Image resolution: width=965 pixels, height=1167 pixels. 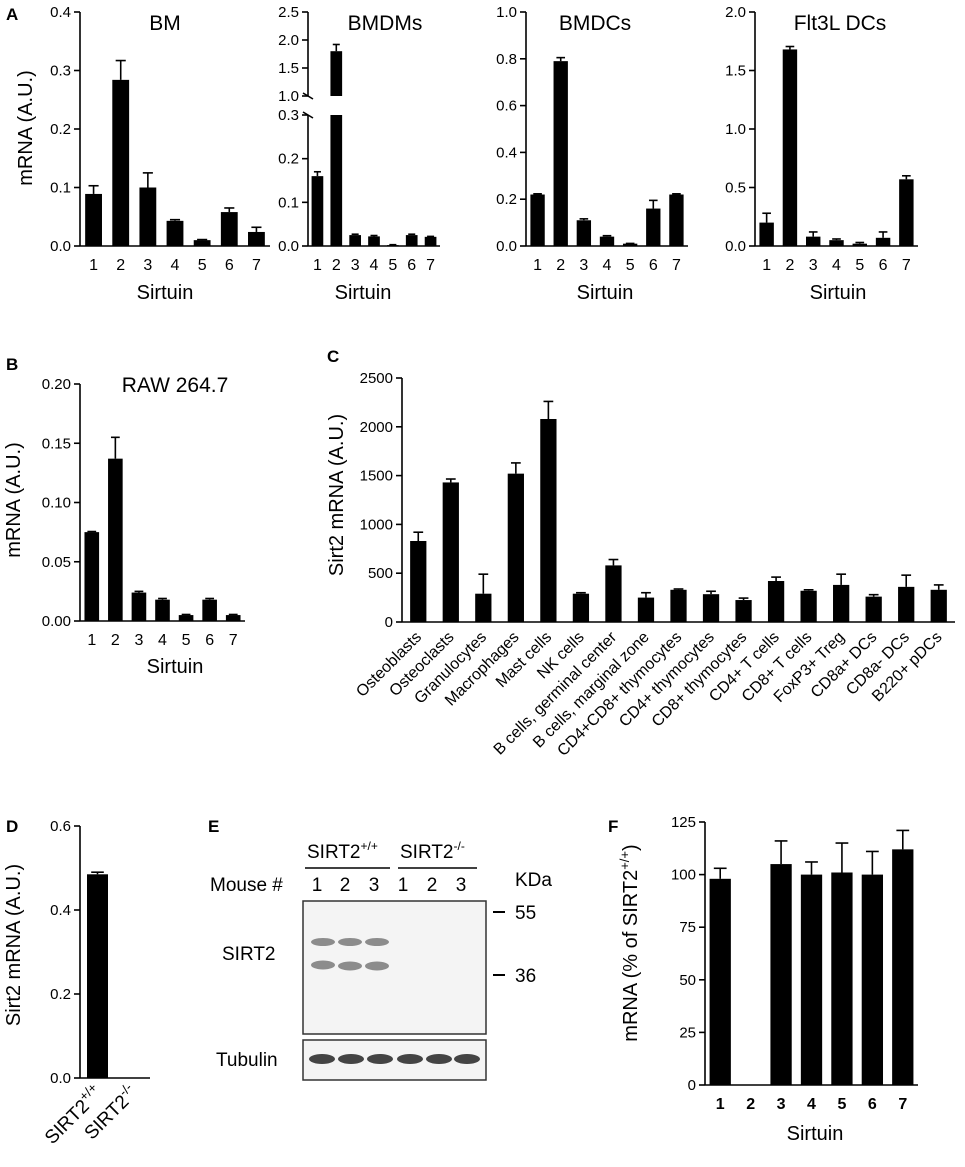 What do you see at coordinates (359, 139) in the screenshot?
I see `plot-area-bmdms: 0.0 0.1 0.2 0.3 1.0 1.5 2.0 2.5 1 2 3 4 5 6 7` at bounding box center [359, 139].